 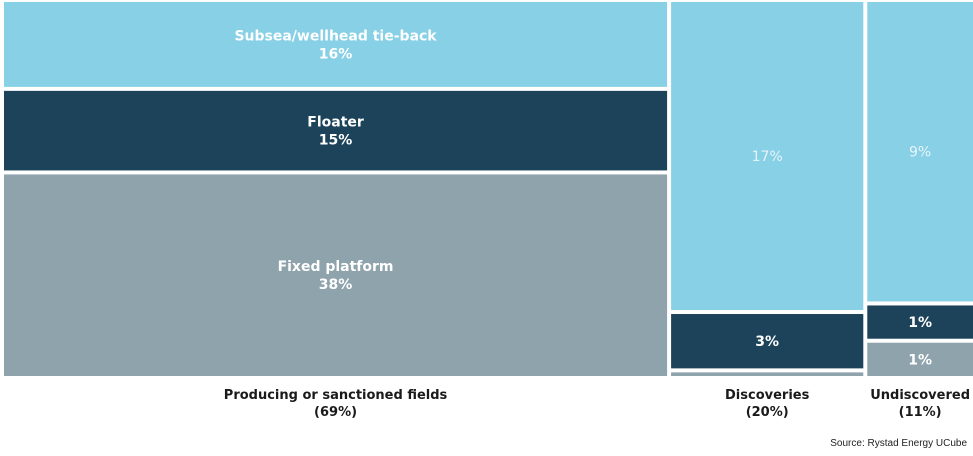 I want to click on cell-0-subsea, so click(x=336, y=44).